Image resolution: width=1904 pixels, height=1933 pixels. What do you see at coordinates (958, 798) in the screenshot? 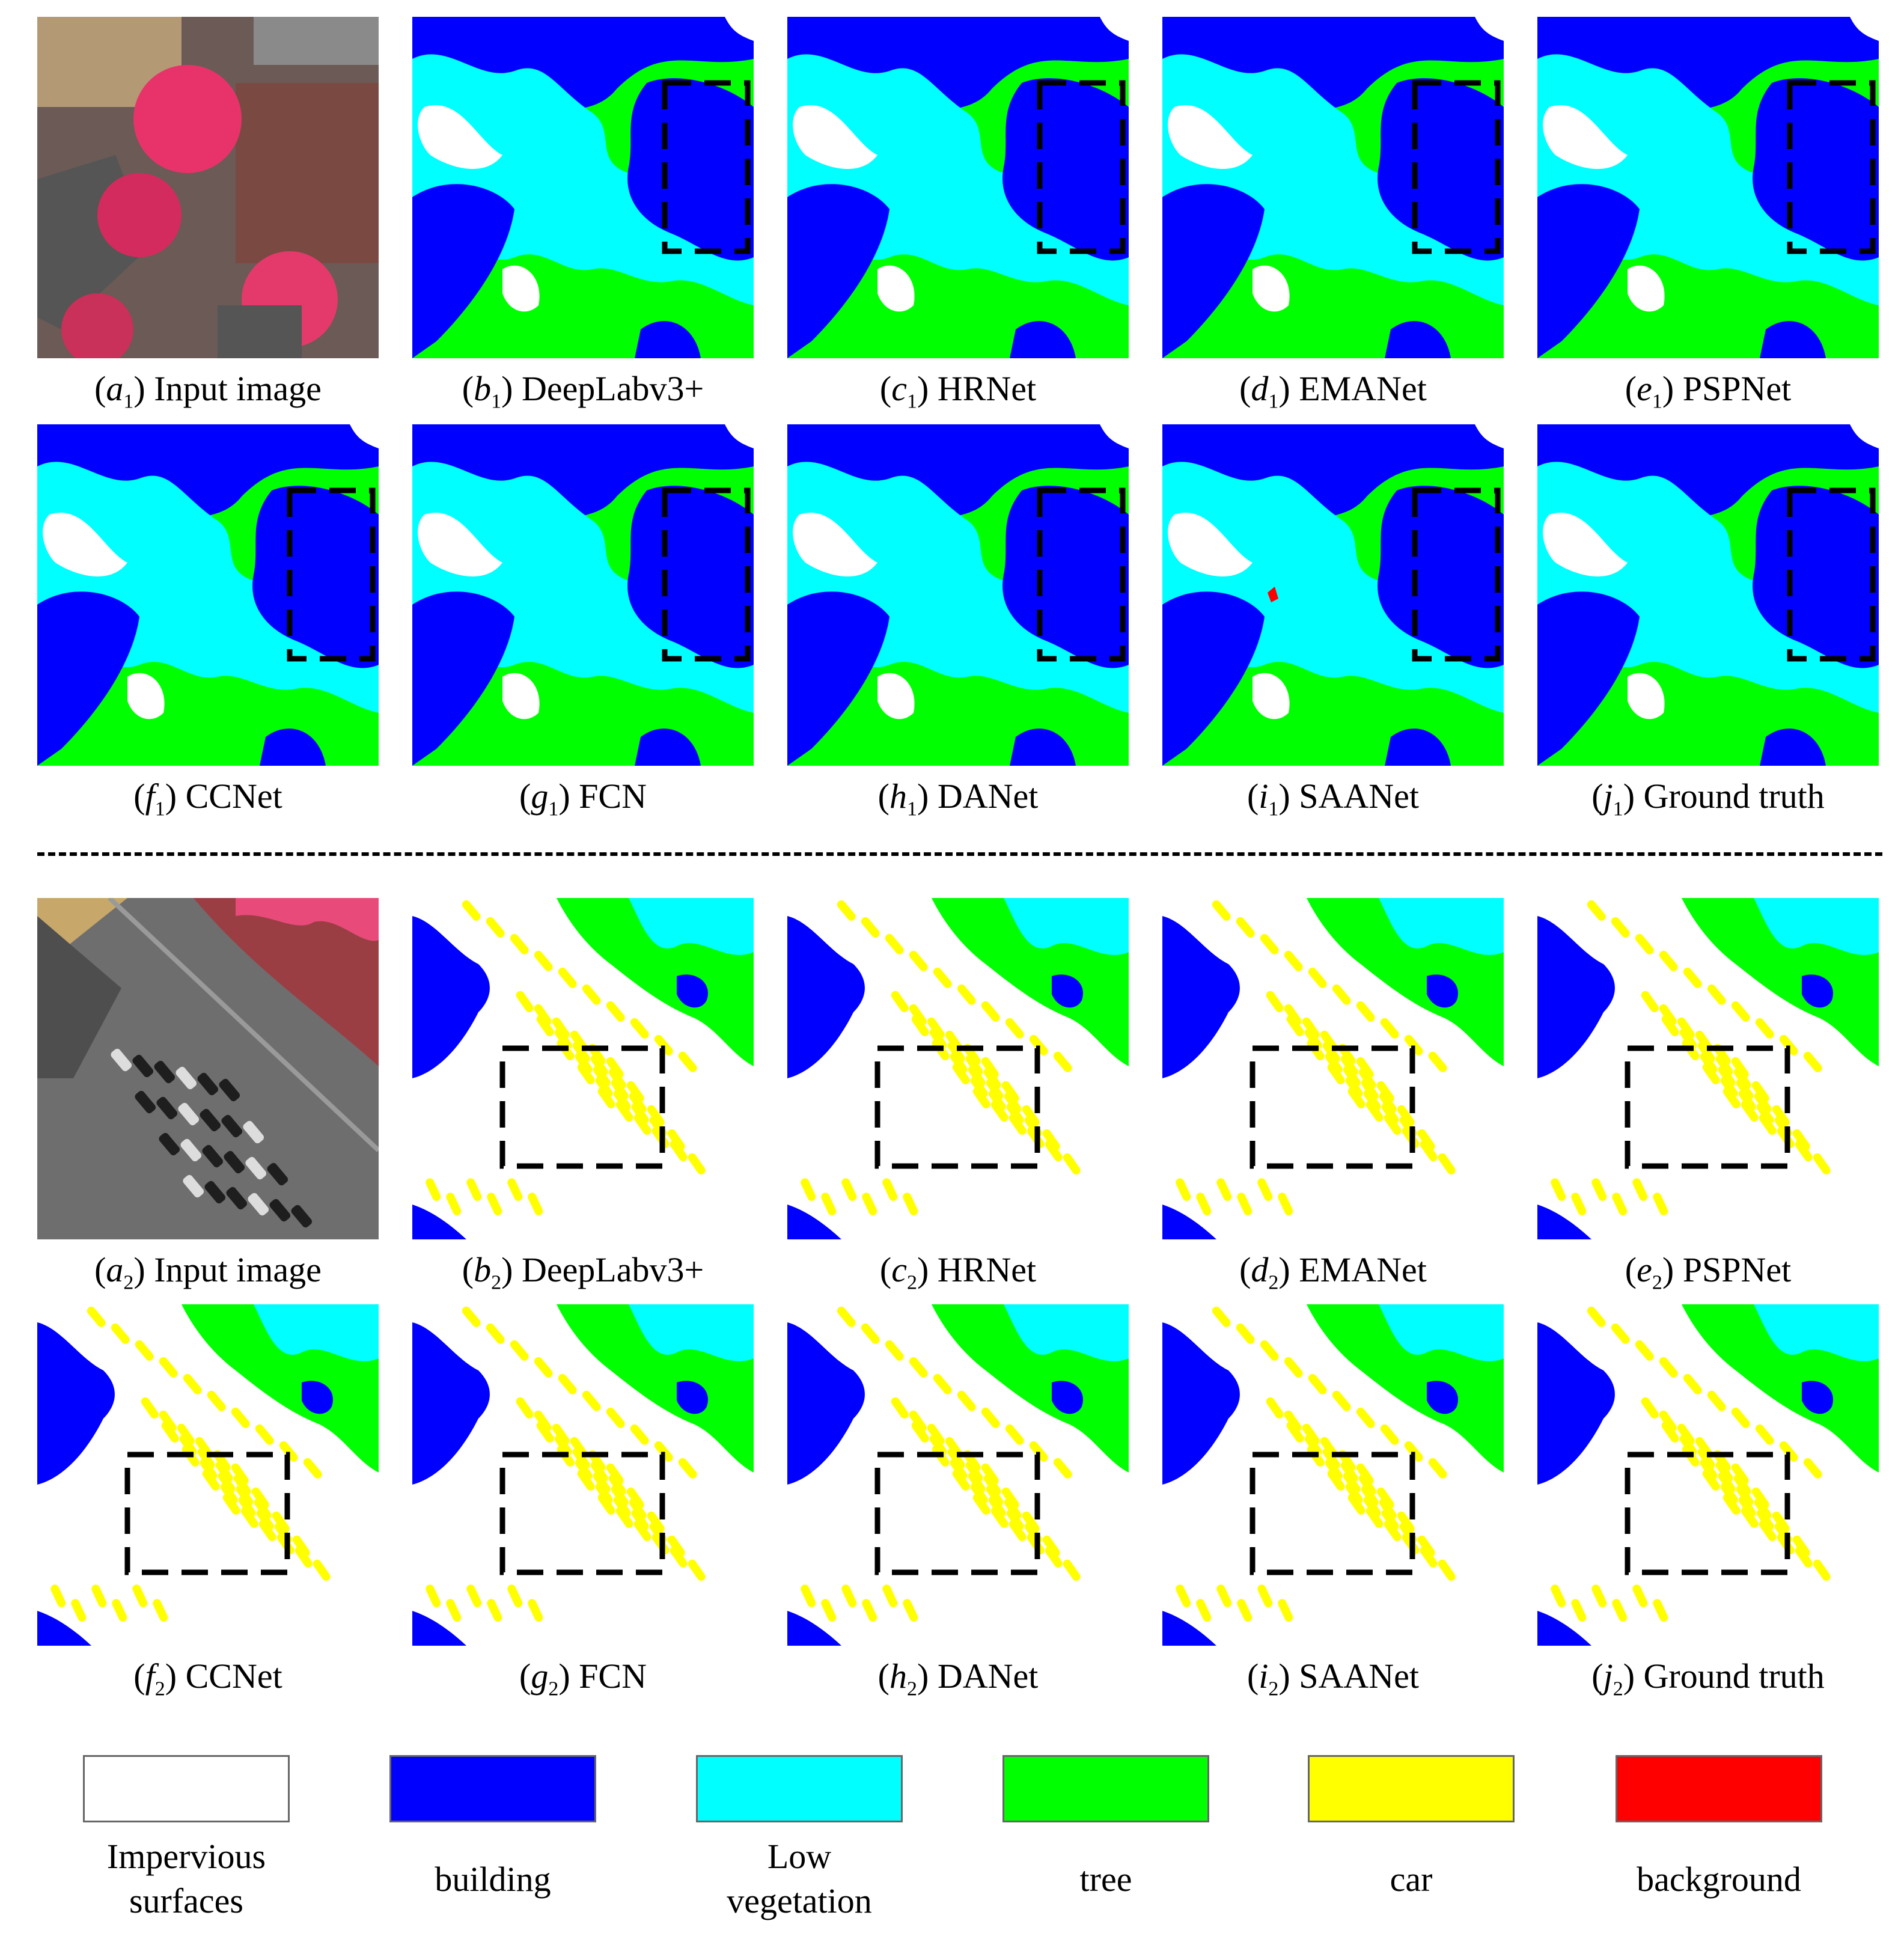
I see `panel-caption: (h1) DANet` at bounding box center [958, 798].